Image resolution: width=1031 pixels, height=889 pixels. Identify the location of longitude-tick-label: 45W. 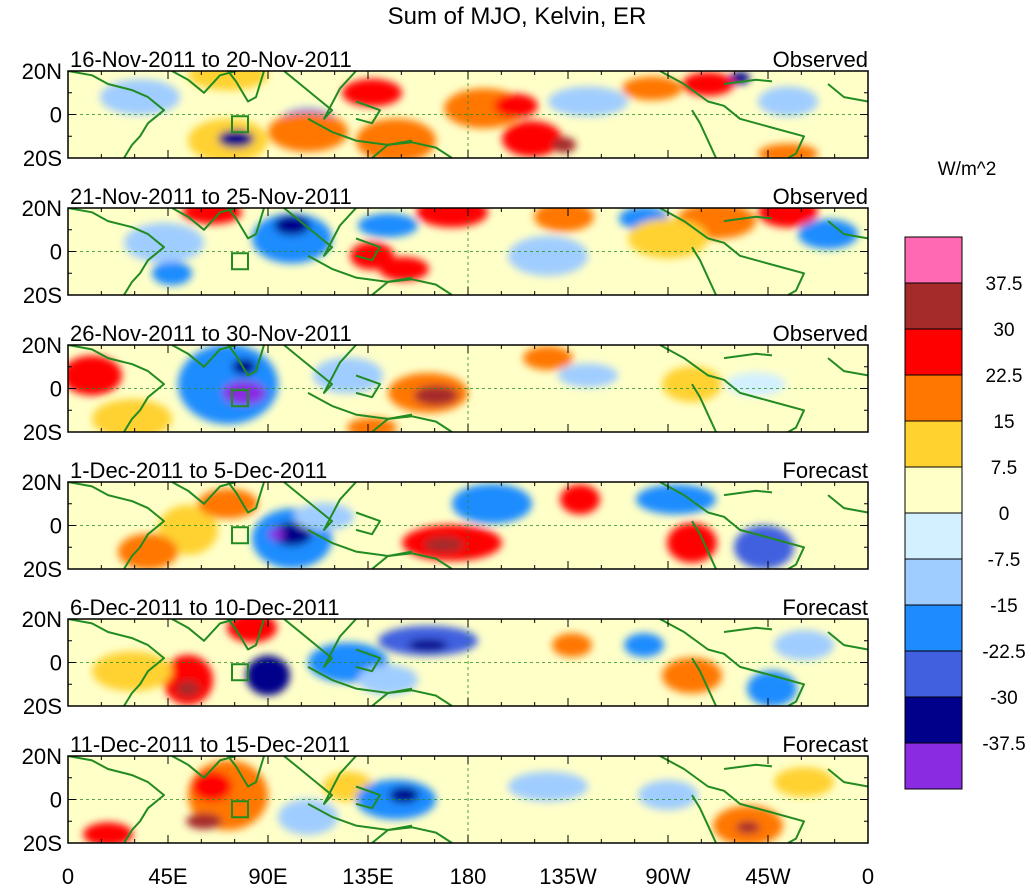
(767, 876).